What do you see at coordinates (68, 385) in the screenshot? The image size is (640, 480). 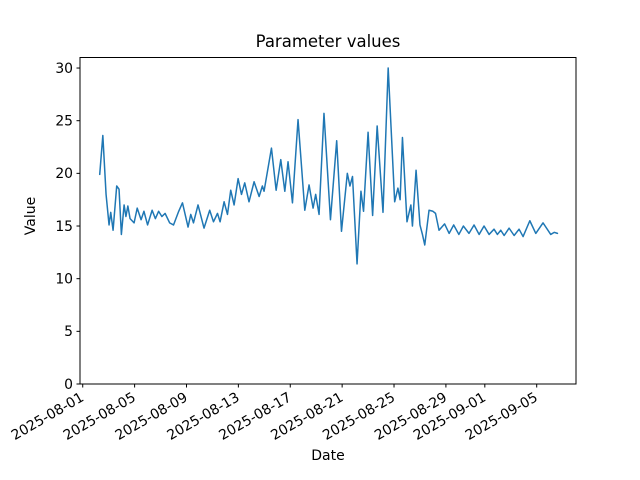 I see `y-tick-label: 0` at bounding box center [68, 385].